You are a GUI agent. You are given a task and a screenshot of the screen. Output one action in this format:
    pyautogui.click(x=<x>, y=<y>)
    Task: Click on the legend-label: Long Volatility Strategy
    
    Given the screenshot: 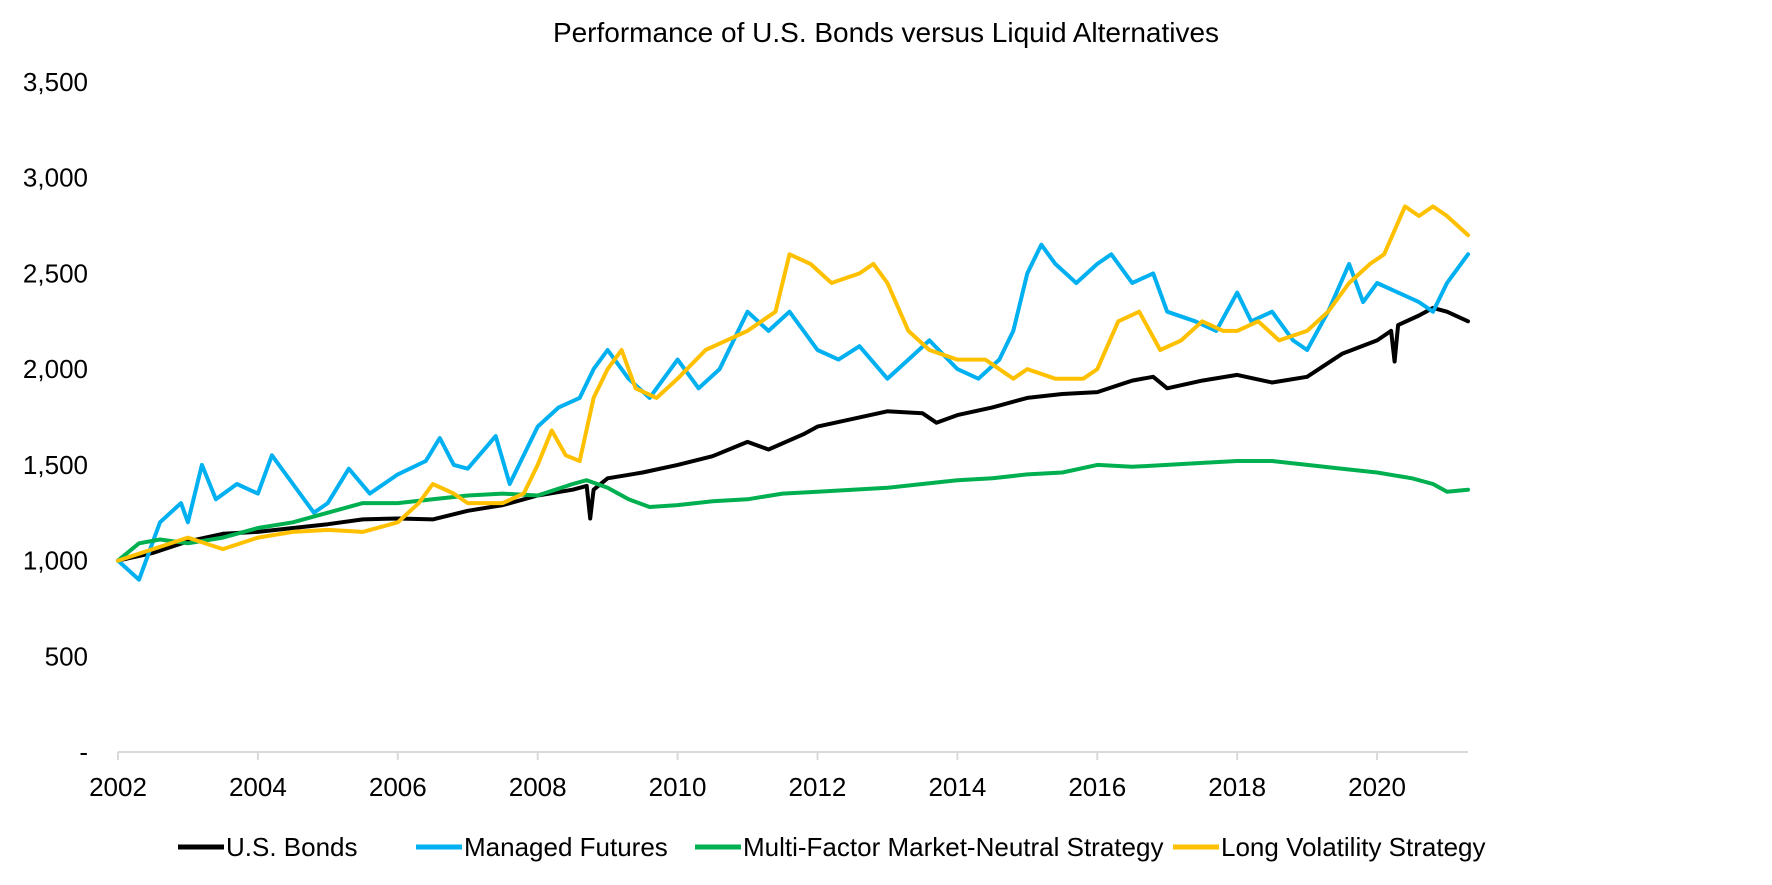 What is the action you would take?
    pyautogui.click(x=1353, y=847)
    